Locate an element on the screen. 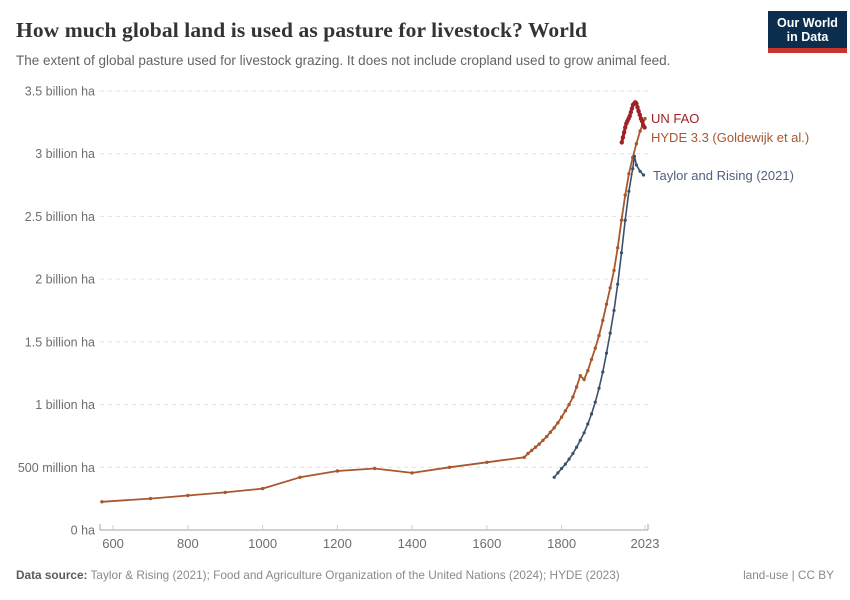  x-axis-tick-label: 800 is located at coordinates (188, 543).